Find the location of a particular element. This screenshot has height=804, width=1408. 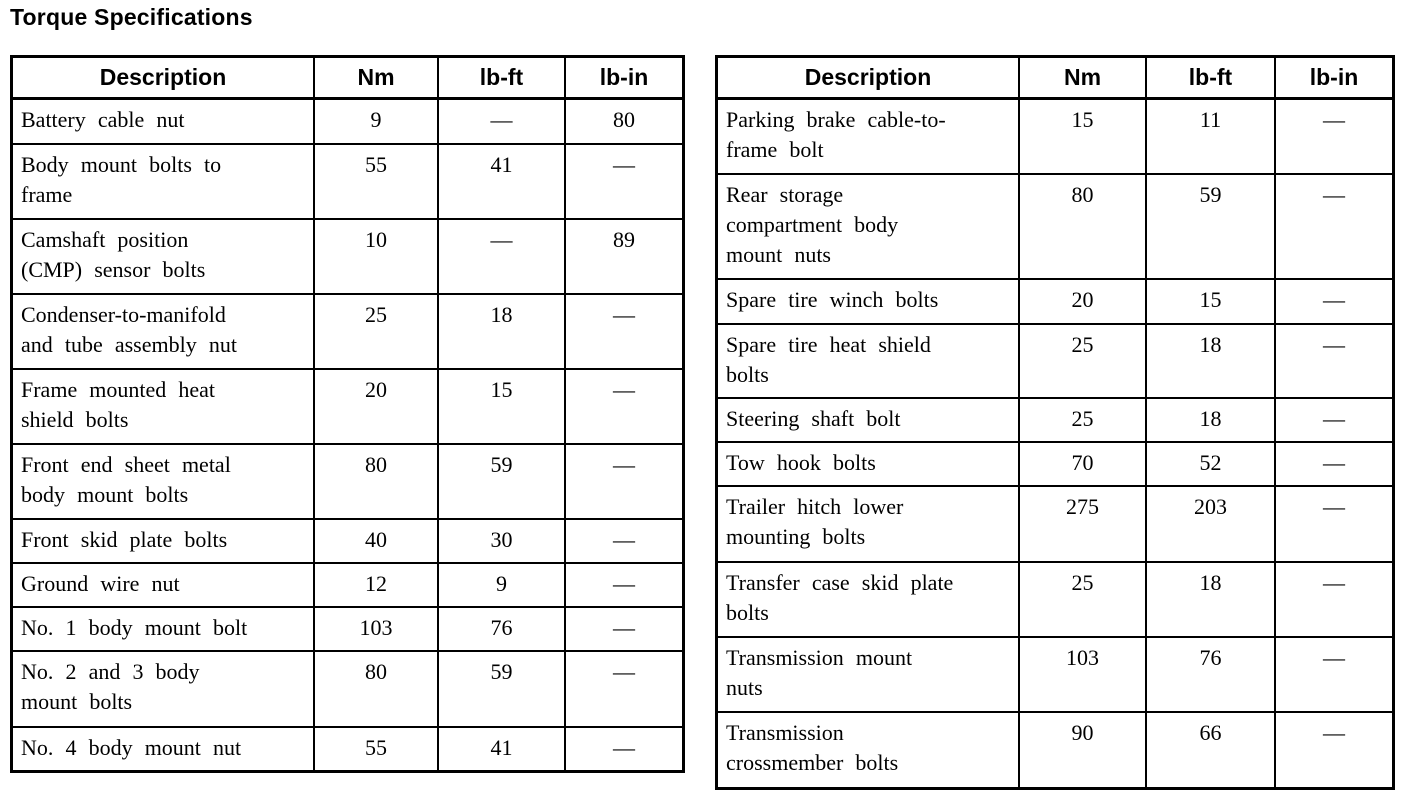

nm-cell: 40 is located at coordinates (376, 540).